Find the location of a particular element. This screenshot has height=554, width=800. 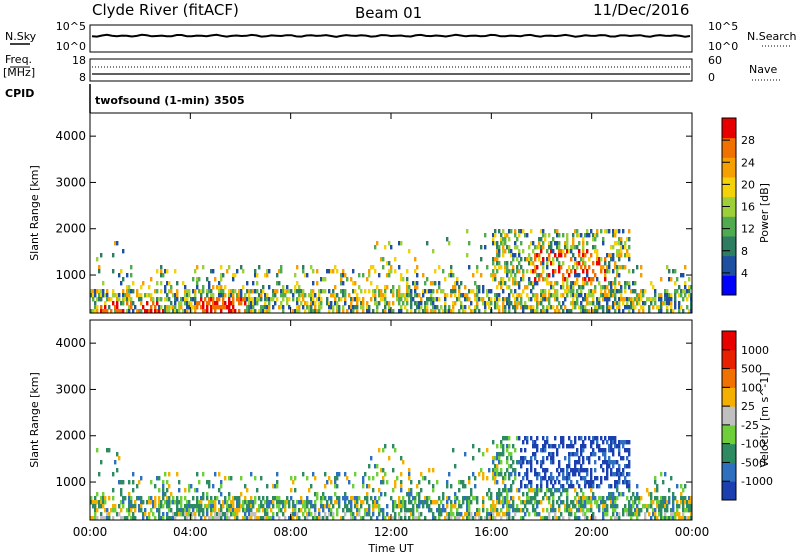

nave-tick-bottom: 0 is located at coordinates (711, 77).